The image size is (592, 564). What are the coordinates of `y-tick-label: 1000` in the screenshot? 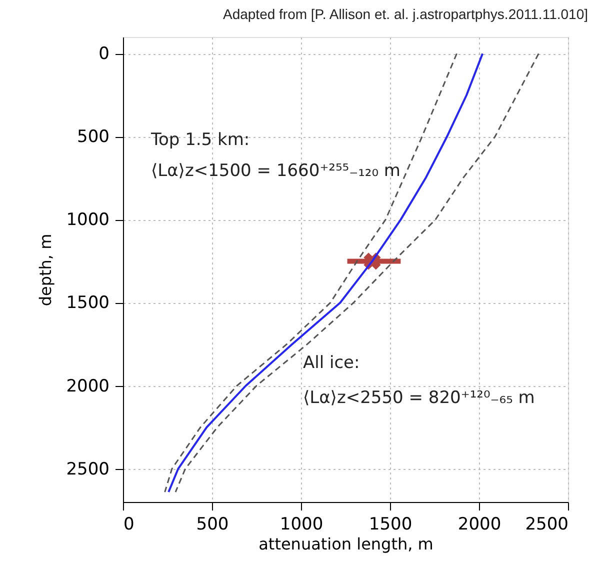 It's located at (88, 220).